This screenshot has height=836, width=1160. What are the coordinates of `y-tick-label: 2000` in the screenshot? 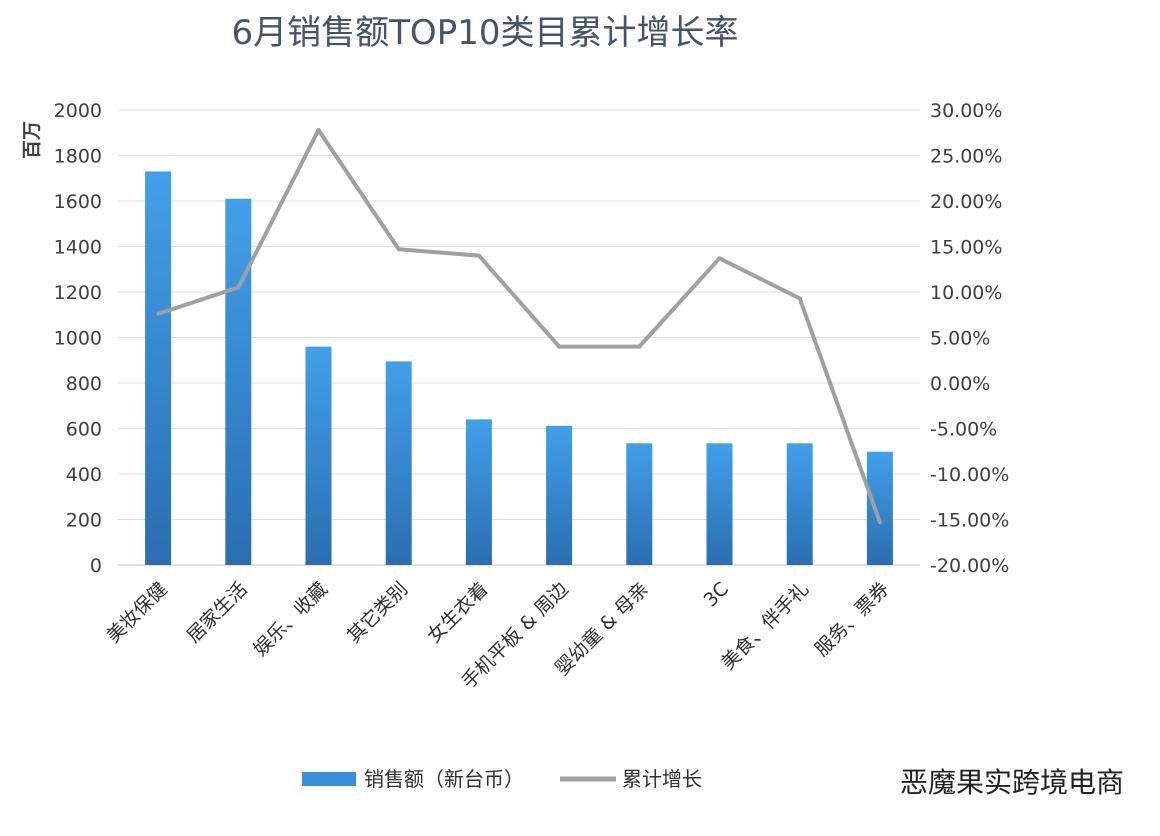 It's located at (78, 111).